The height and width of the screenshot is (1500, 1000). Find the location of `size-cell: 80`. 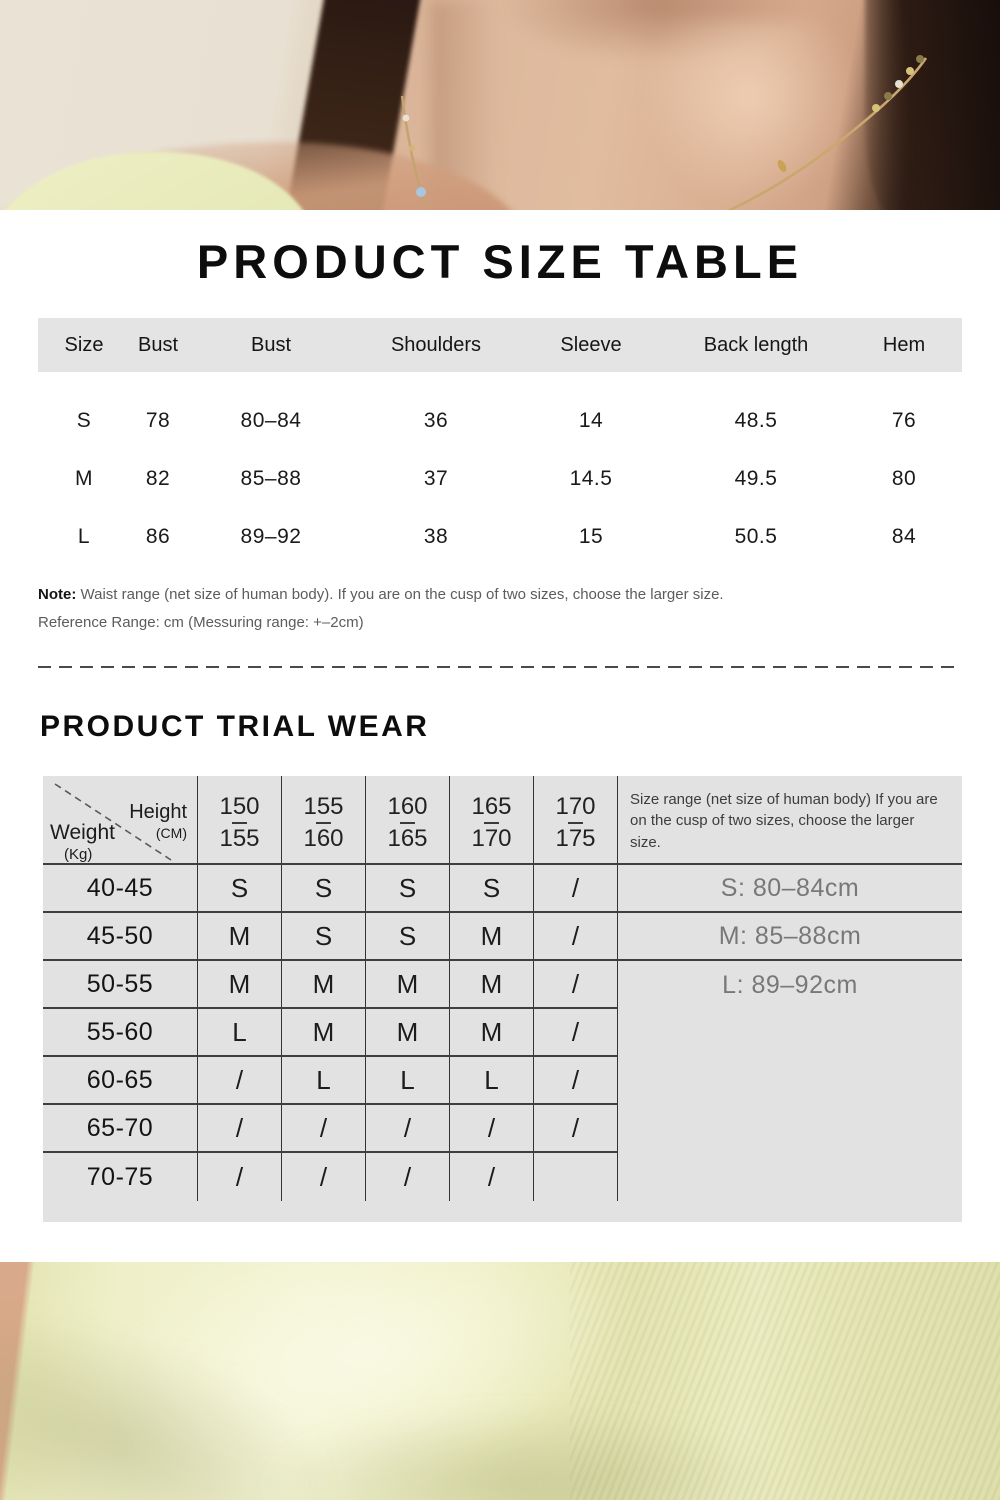

size-cell: 80 is located at coordinates (904, 478).